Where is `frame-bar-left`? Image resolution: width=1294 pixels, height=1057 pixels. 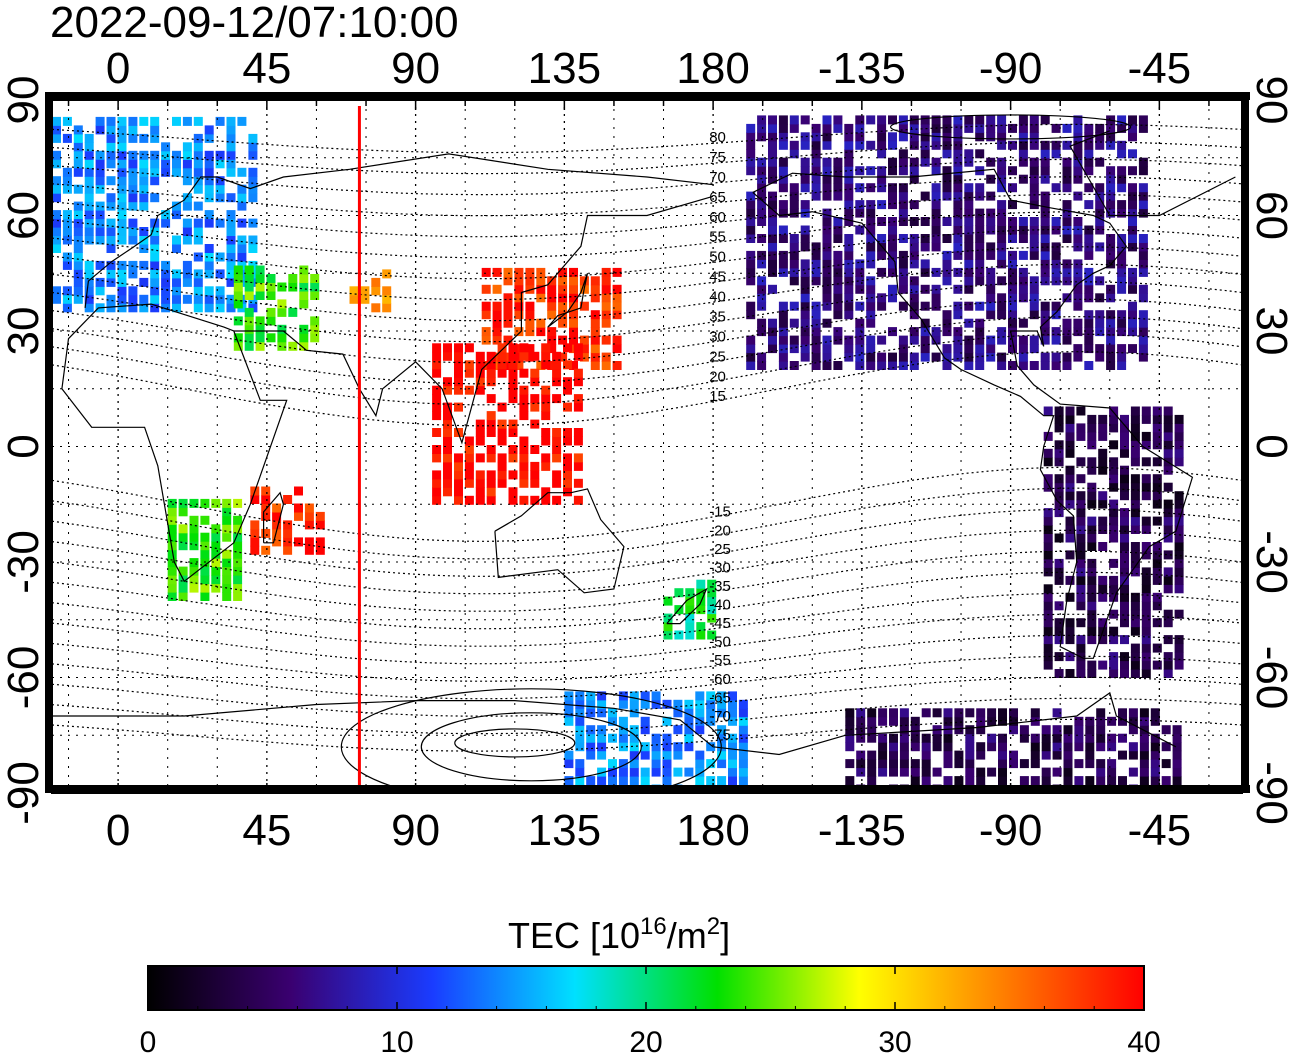 frame-bar-left is located at coordinates (48, 442).